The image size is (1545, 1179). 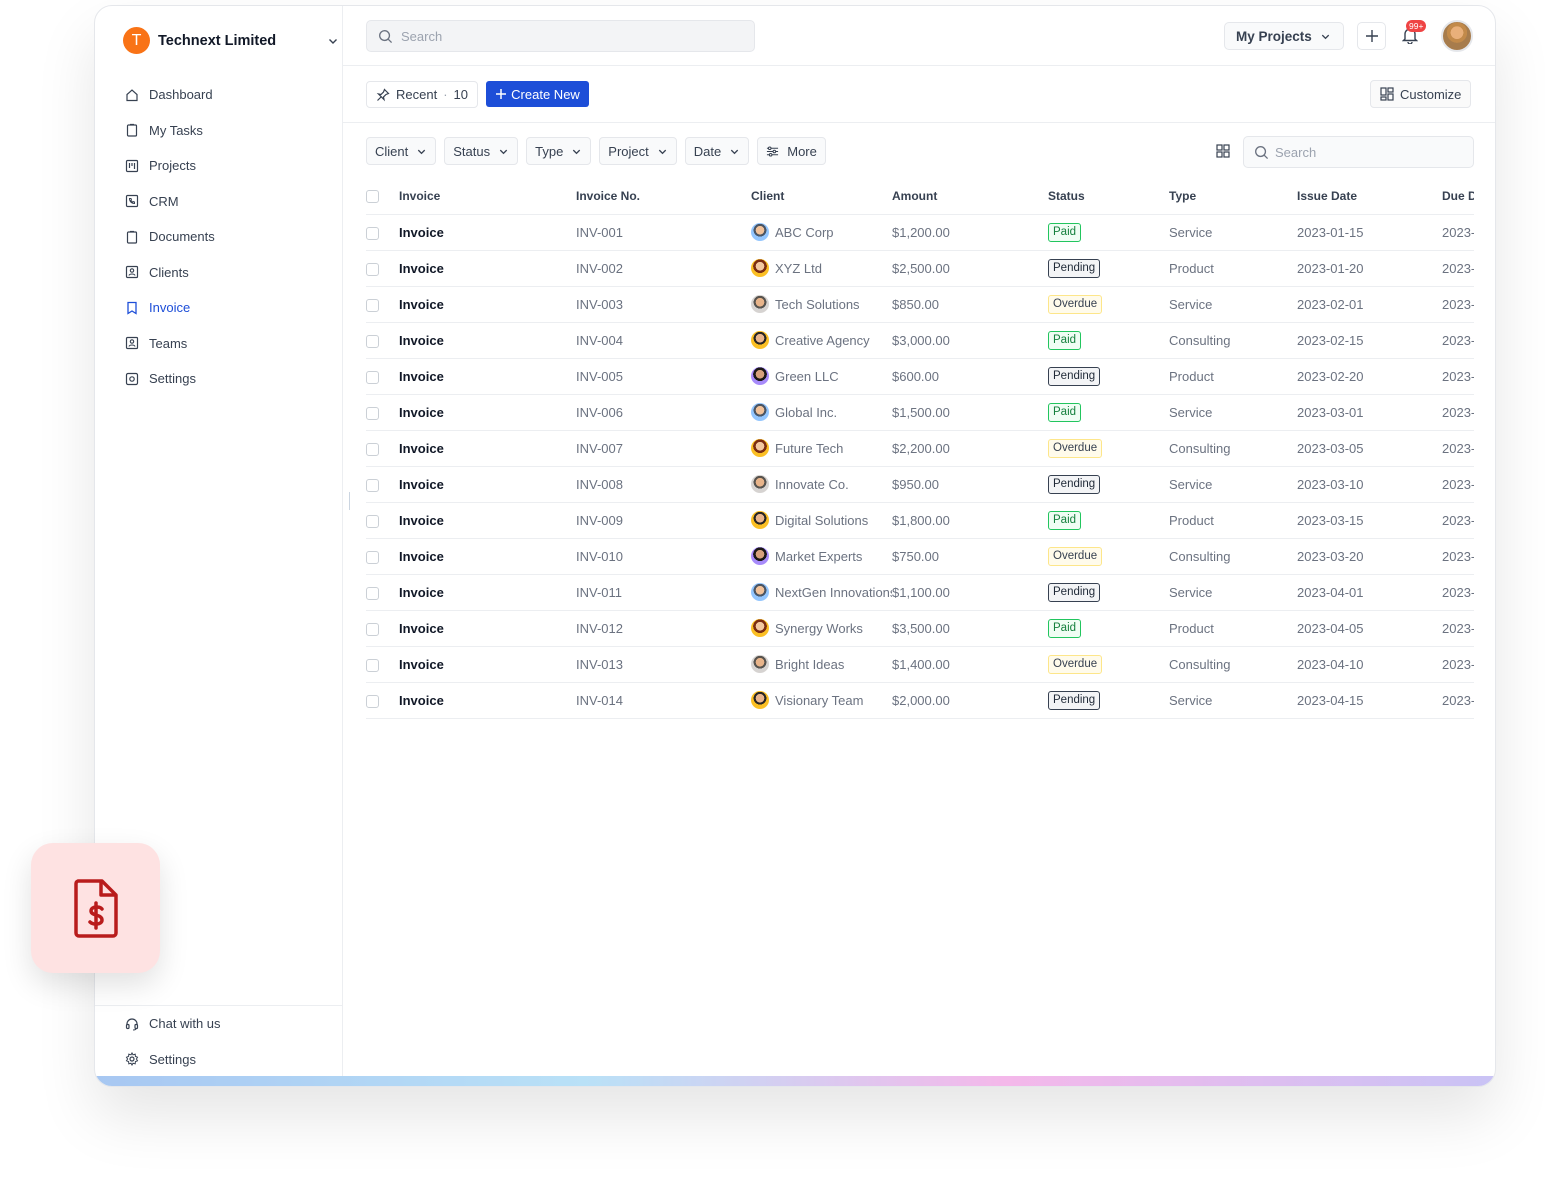 I want to click on select-all-checkbox, so click(x=372, y=196).